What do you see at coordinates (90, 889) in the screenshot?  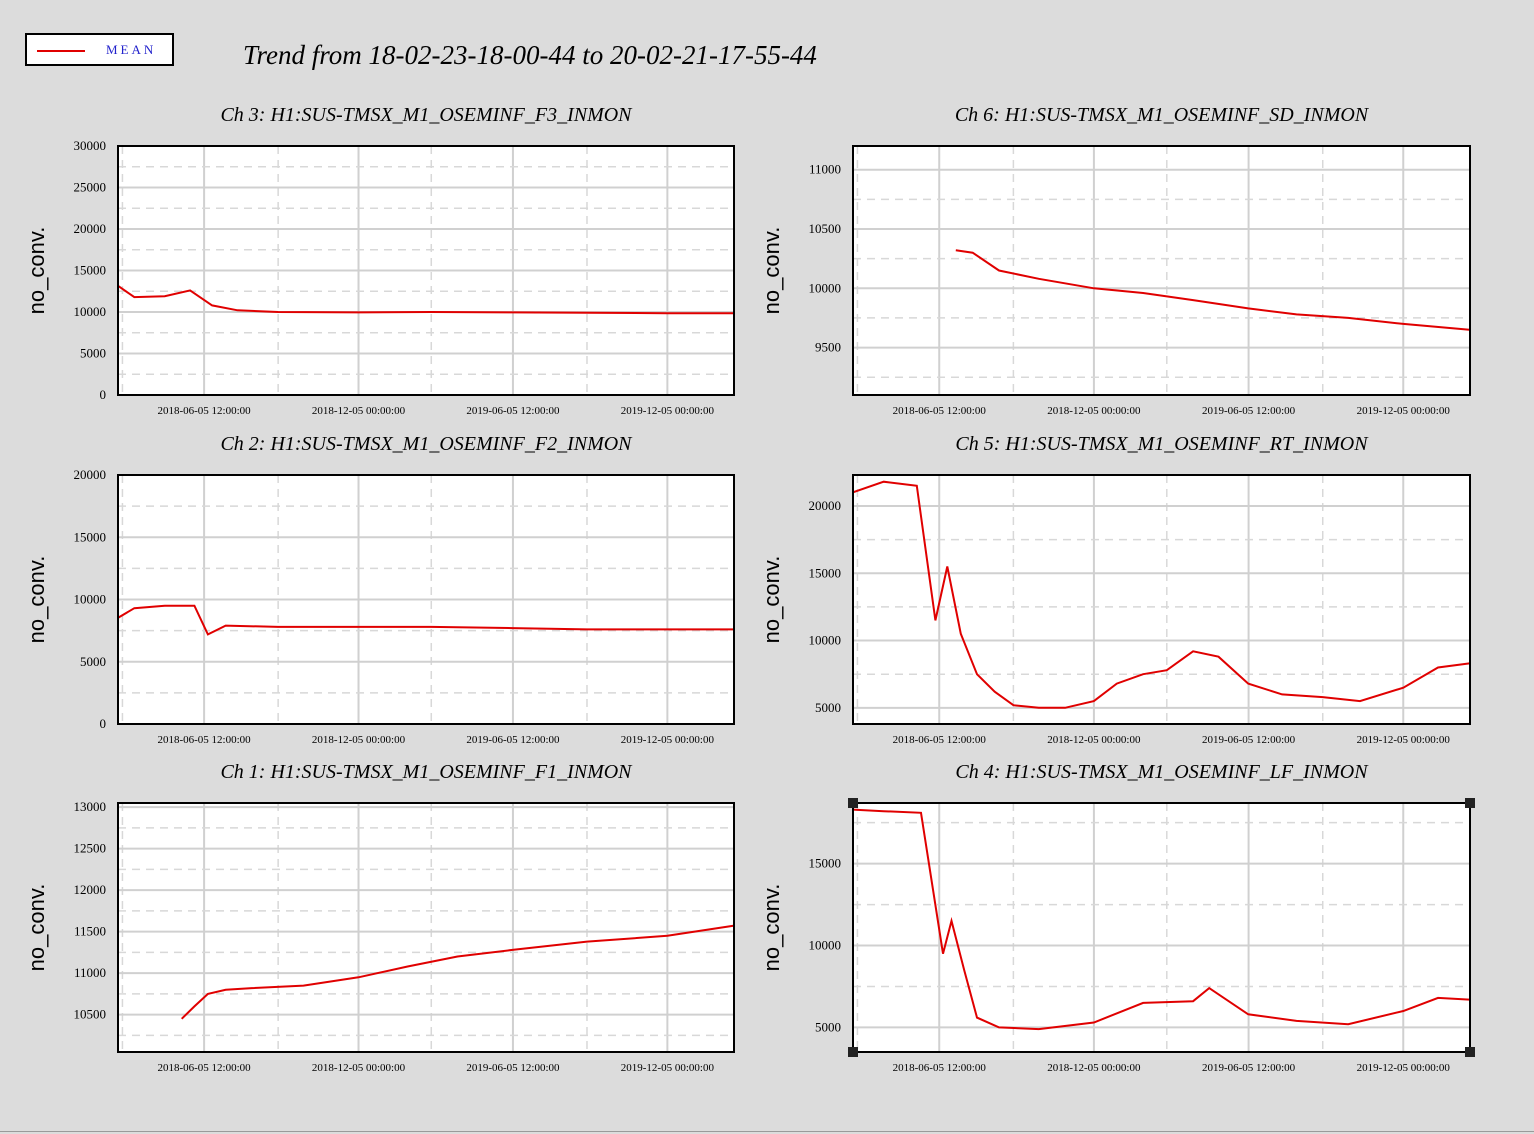 I see `y-tick-label: 12000` at bounding box center [90, 889].